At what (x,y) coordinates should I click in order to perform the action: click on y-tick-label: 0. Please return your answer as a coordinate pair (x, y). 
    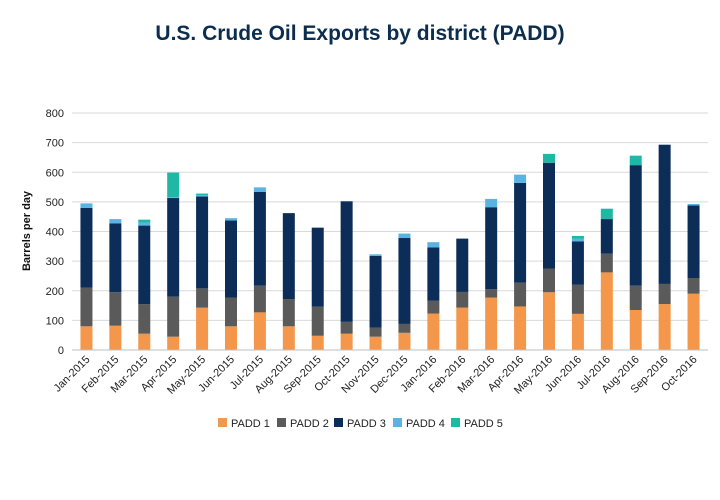
    Looking at the image, I should click on (61, 351).